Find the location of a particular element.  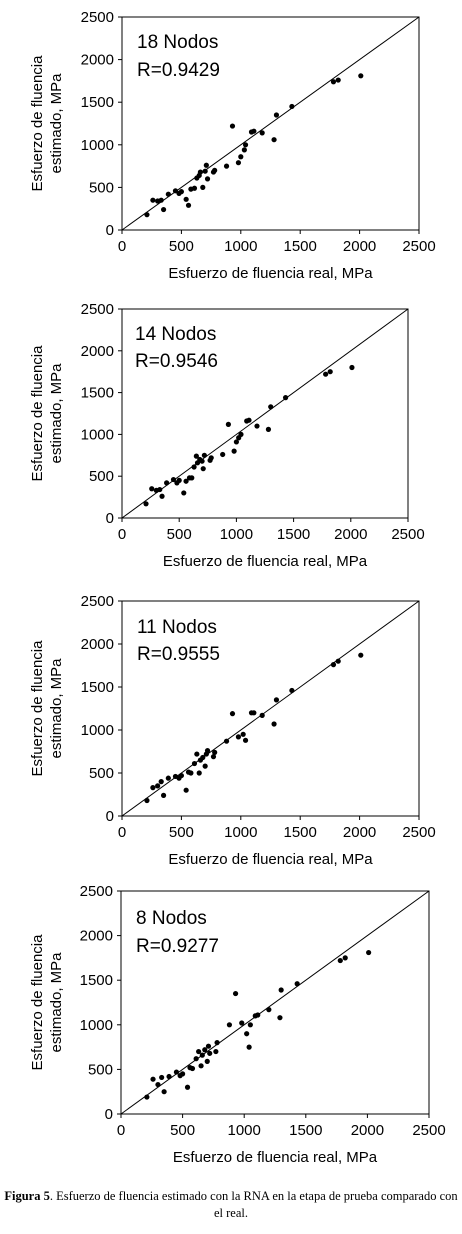

y-tick-label: 1000 is located at coordinates (97, 145).